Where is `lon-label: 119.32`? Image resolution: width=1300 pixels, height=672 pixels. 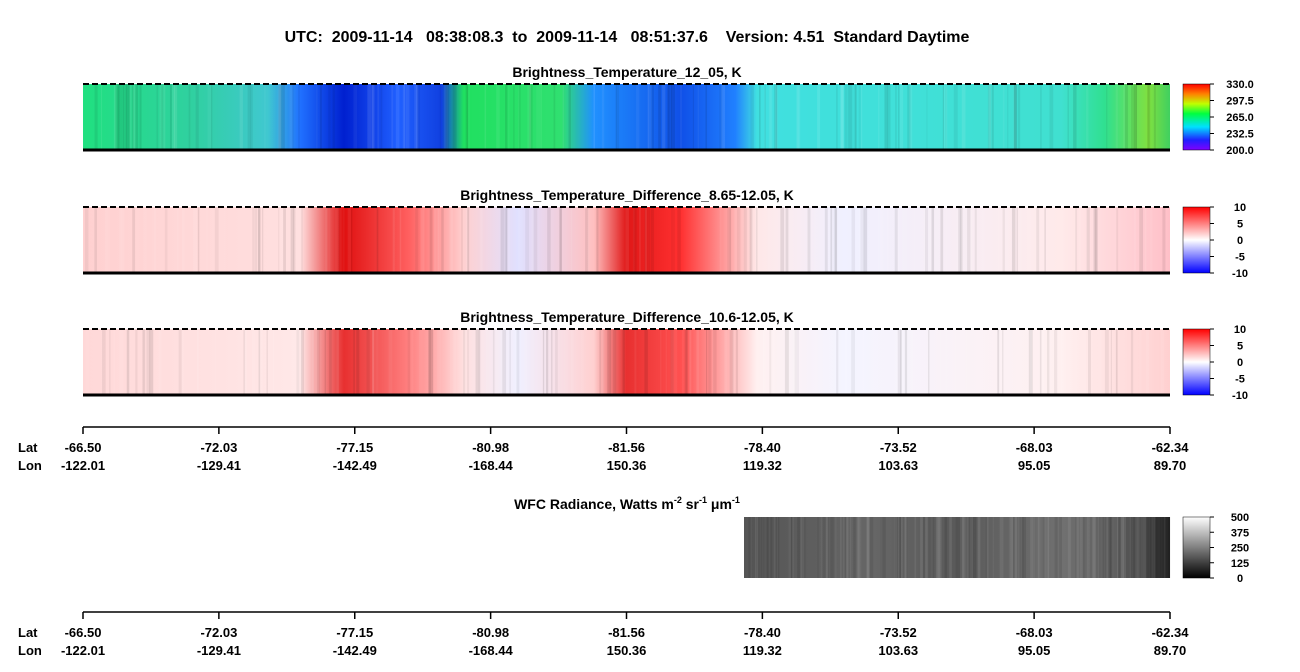
lon-label: 119.32 is located at coordinates (762, 650).